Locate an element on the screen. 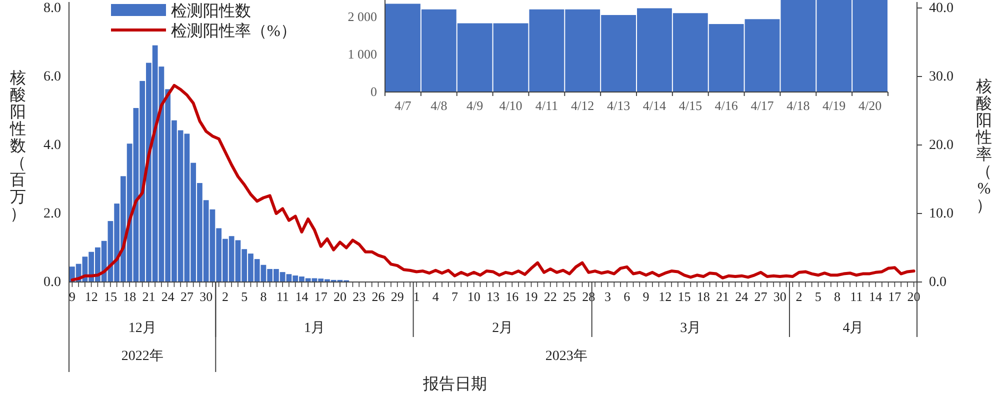  x-tick-label: 23 is located at coordinates (359, 296).